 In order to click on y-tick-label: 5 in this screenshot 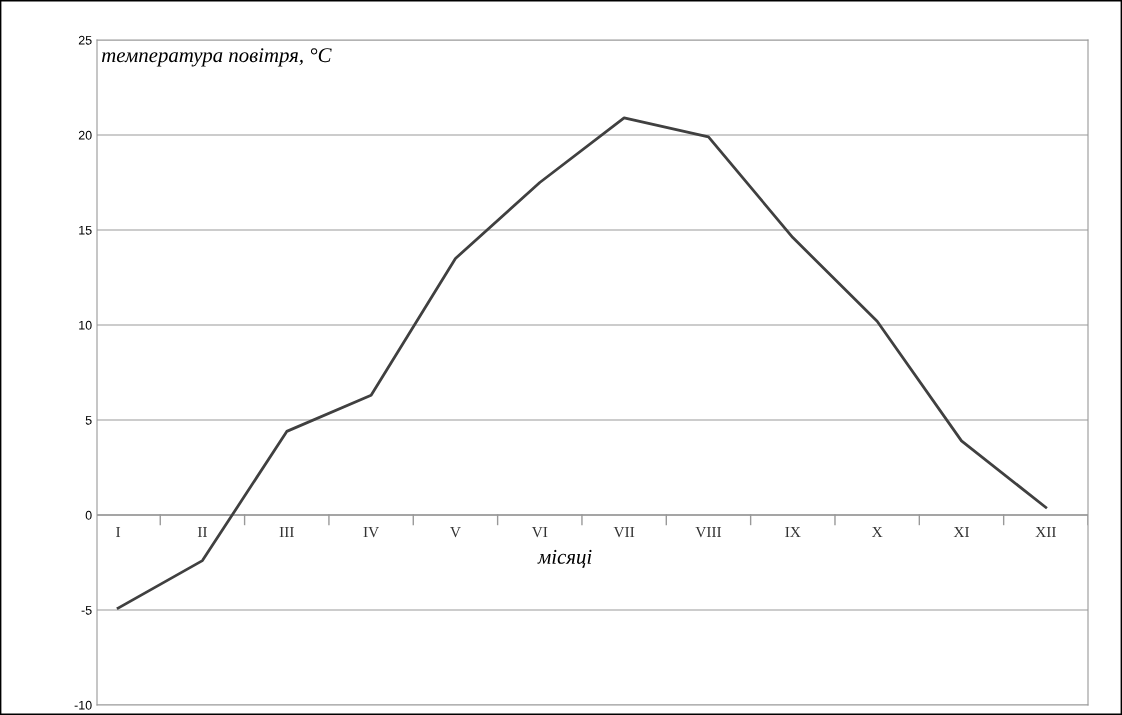, I will do `click(88, 420)`.